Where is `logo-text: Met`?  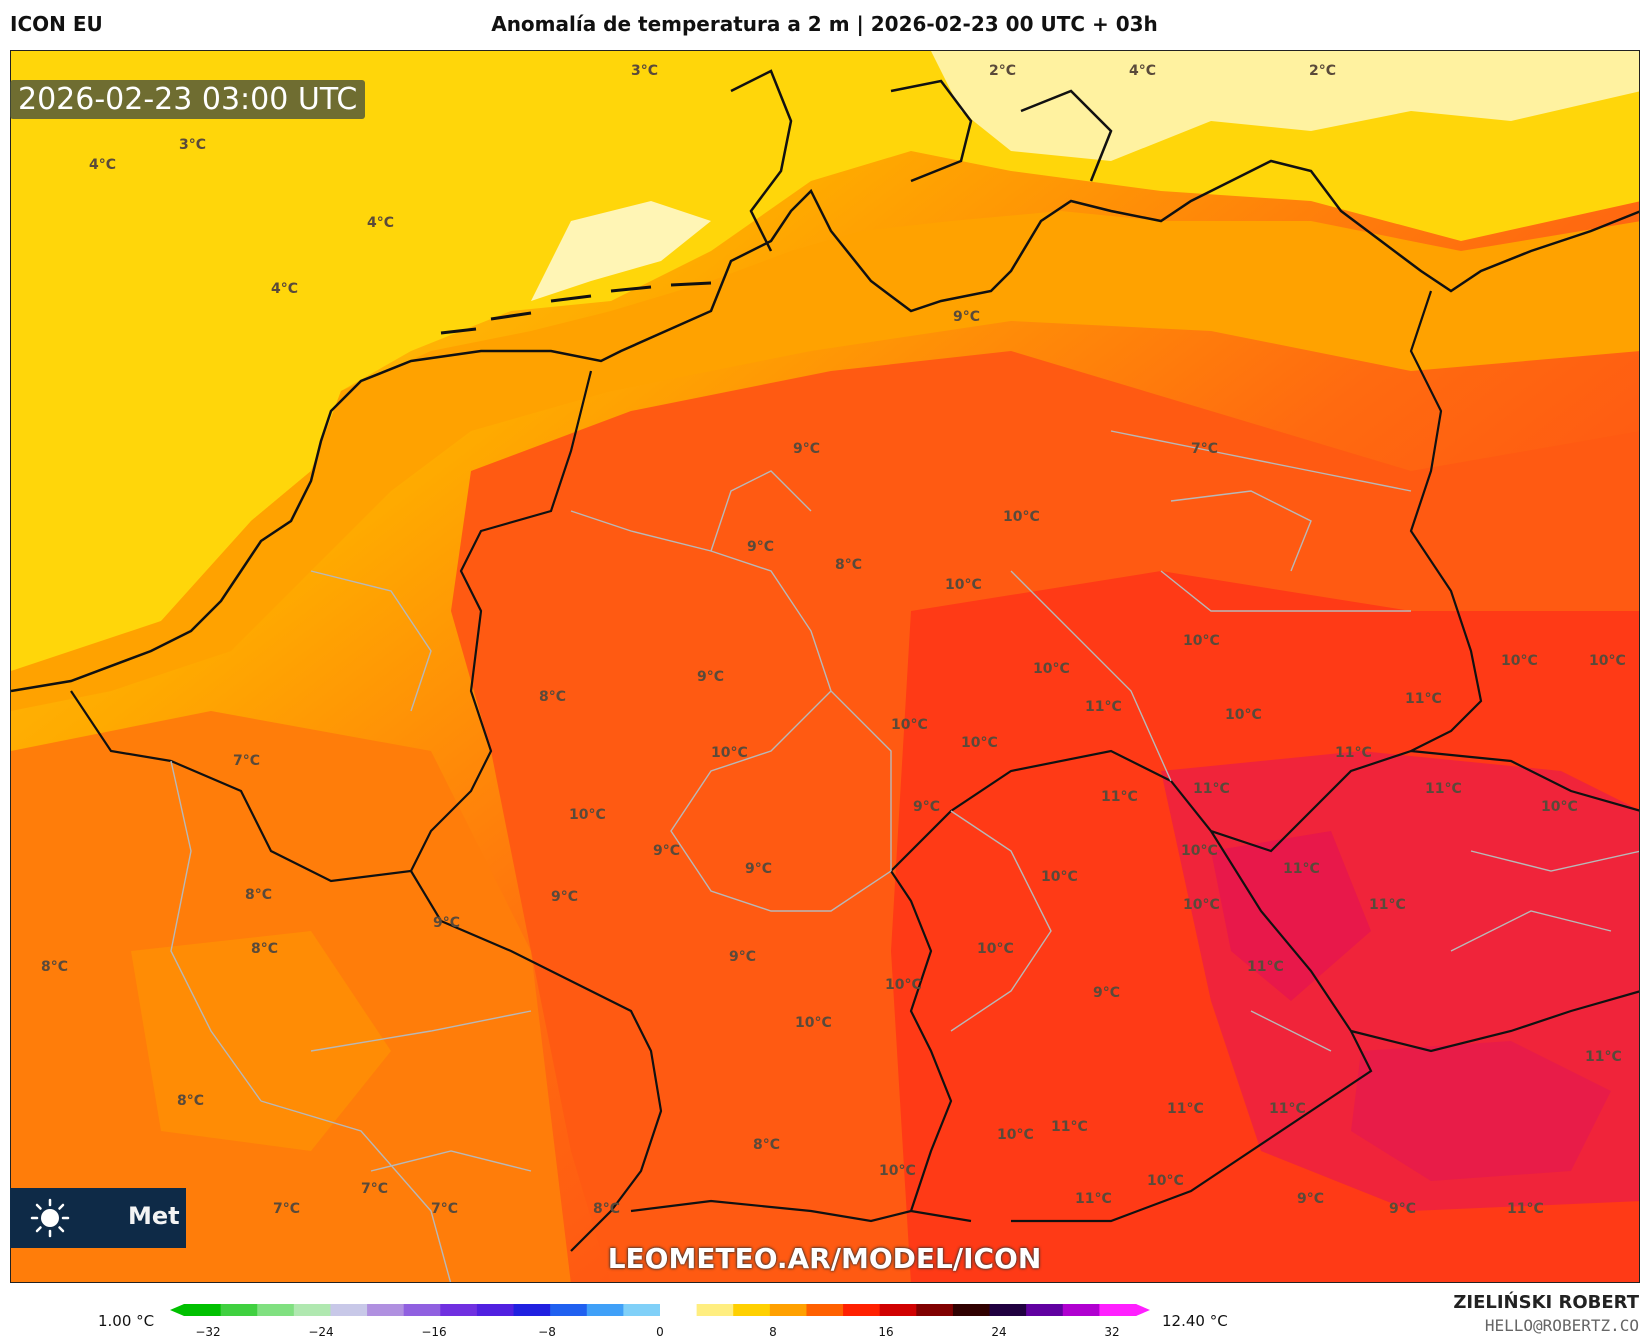
logo-text: Met is located at coordinates (154, 1216).